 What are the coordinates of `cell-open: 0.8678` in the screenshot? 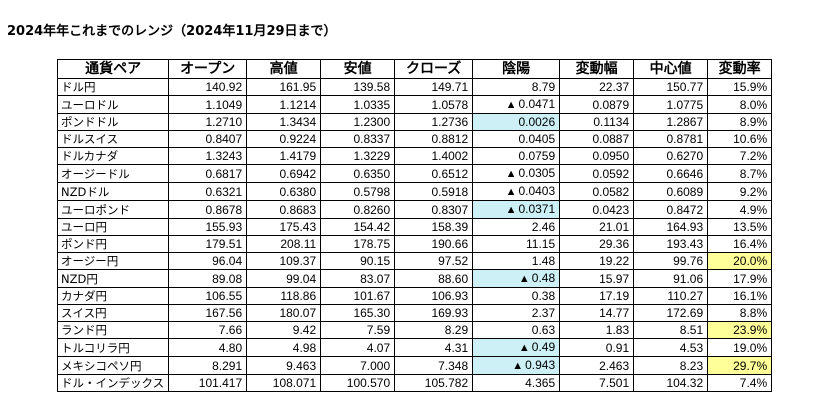 It's located at (208, 209).